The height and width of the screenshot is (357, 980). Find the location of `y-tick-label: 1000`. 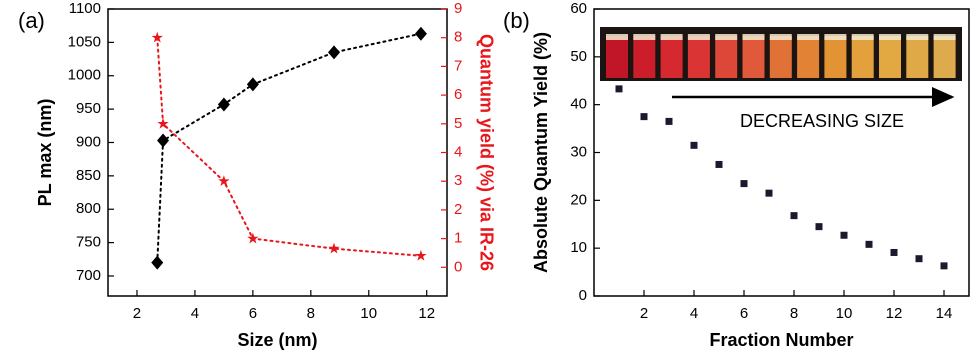

y-tick-label: 1000 is located at coordinates (84, 75).